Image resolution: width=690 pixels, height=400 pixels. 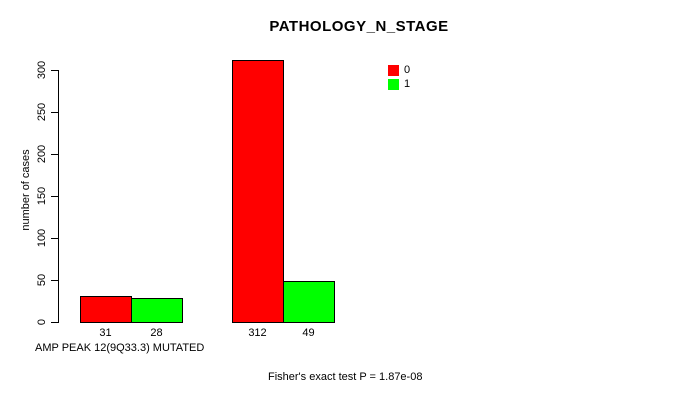 I want to click on y-axis-tick-label: 250, so click(x=42, y=112).